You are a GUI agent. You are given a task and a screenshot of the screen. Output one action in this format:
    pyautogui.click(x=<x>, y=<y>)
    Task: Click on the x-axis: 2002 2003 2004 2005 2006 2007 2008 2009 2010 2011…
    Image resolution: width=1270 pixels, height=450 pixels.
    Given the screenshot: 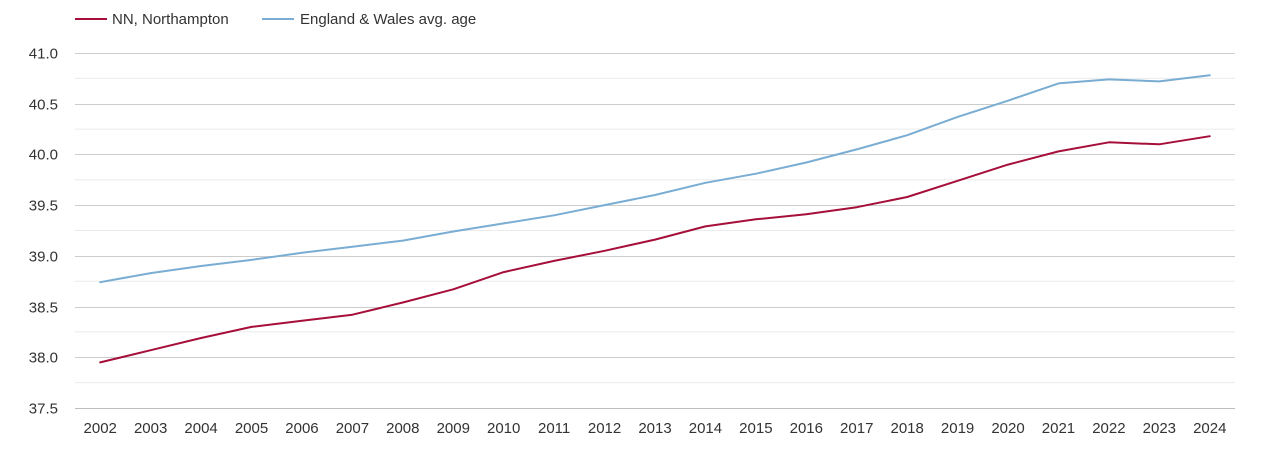 What is the action you would take?
    pyautogui.click(x=655, y=428)
    